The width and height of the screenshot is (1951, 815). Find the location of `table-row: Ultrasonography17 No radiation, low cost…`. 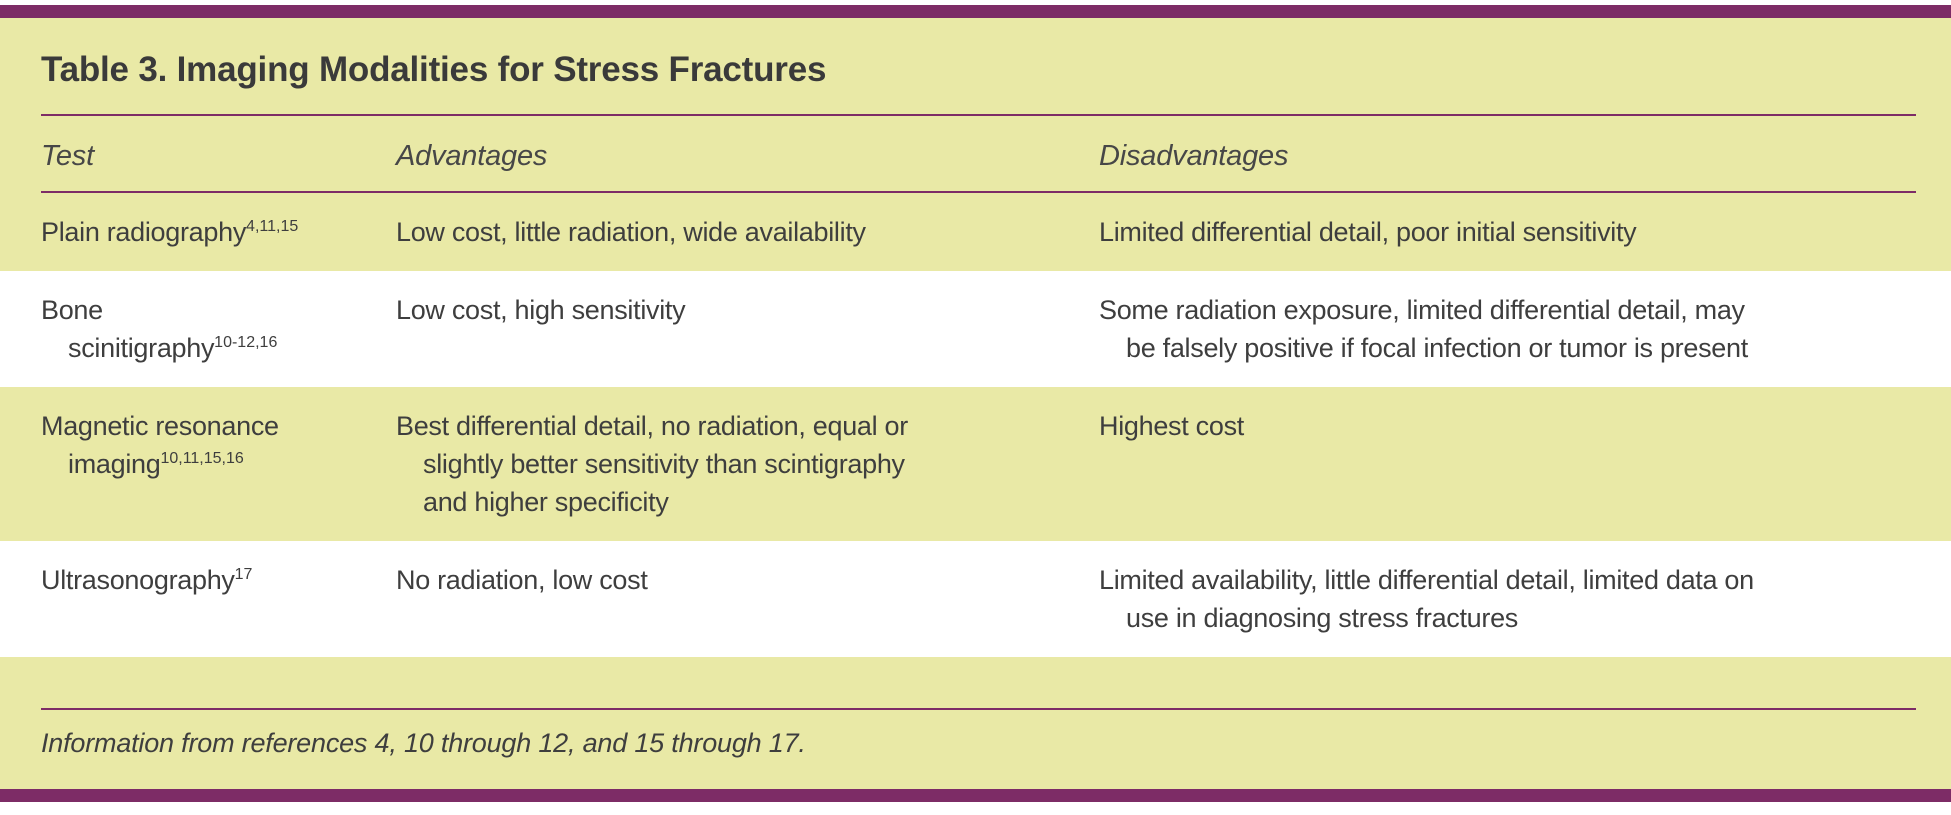

table-row: Ultrasonography17 No radiation, low cost… is located at coordinates (975, 599).